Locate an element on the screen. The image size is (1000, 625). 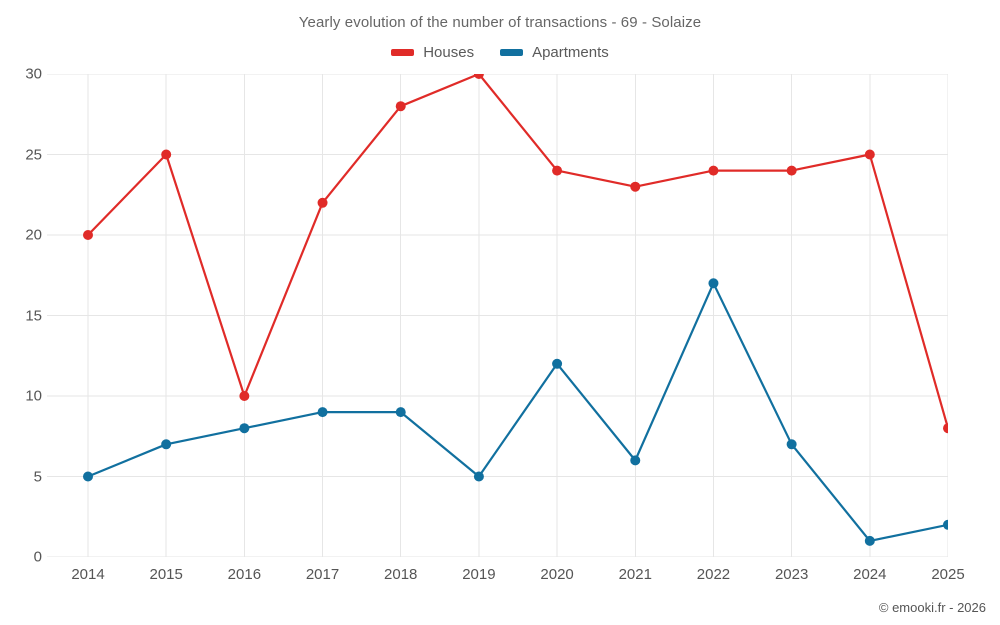
data-point-apartments-2017 is located at coordinates (322, 412).